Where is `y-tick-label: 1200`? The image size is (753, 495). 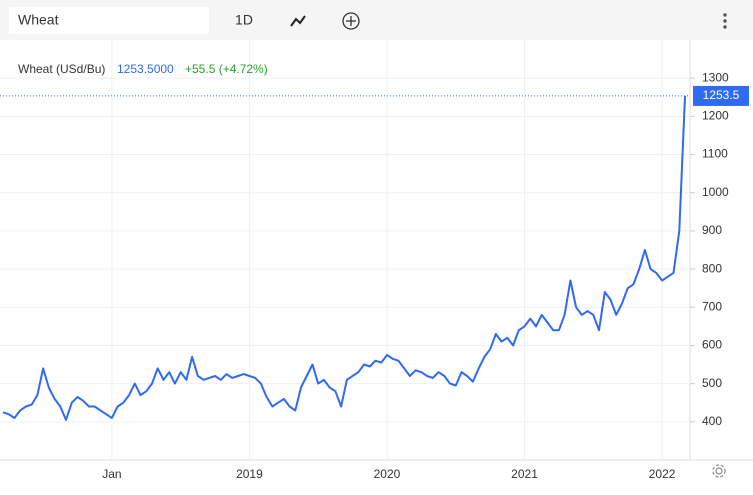 y-tick-label: 1200 is located at coordinates (715, 116).